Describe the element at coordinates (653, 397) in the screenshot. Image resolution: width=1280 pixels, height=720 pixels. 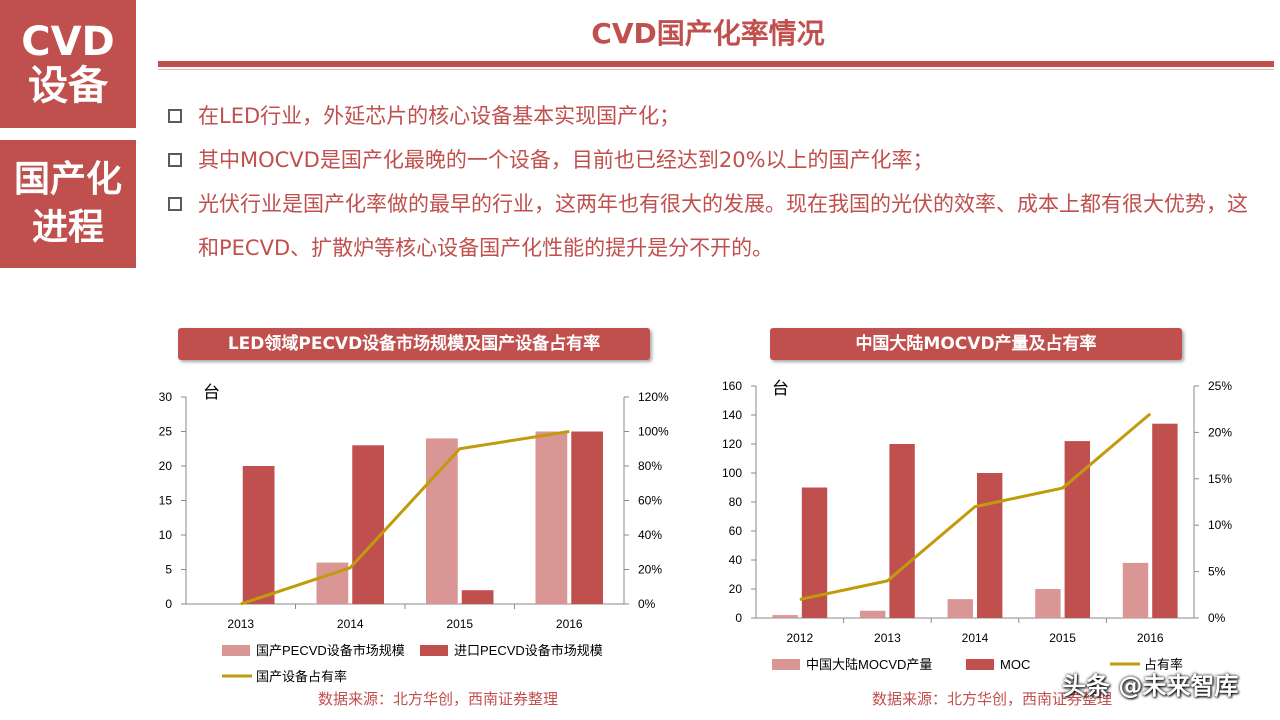
I see `right-axis-tick-label: 120%` at that location.